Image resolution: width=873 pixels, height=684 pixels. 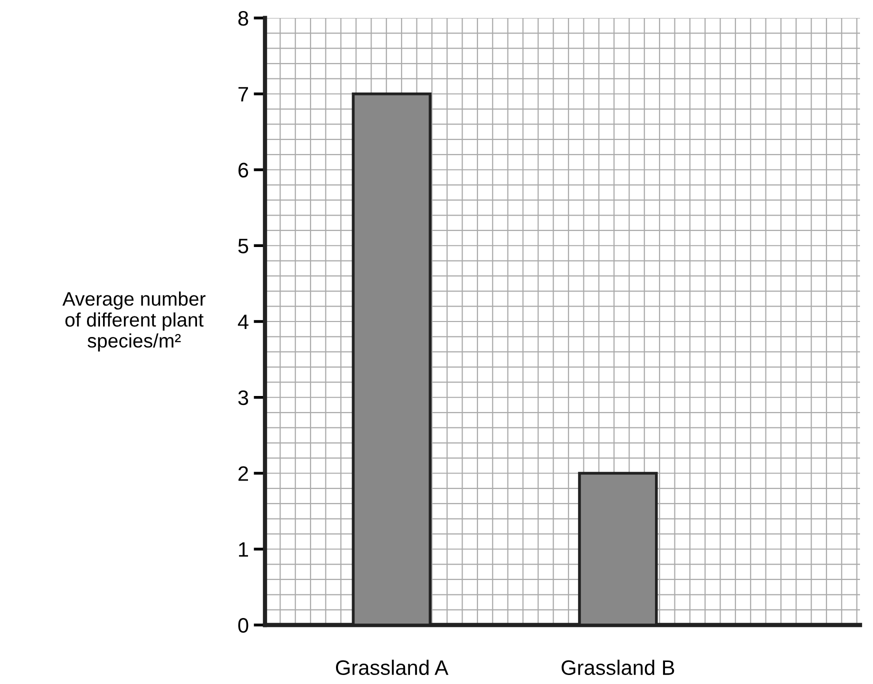 I want to click on y-tick-label: 6, so click(x=243, y=170).